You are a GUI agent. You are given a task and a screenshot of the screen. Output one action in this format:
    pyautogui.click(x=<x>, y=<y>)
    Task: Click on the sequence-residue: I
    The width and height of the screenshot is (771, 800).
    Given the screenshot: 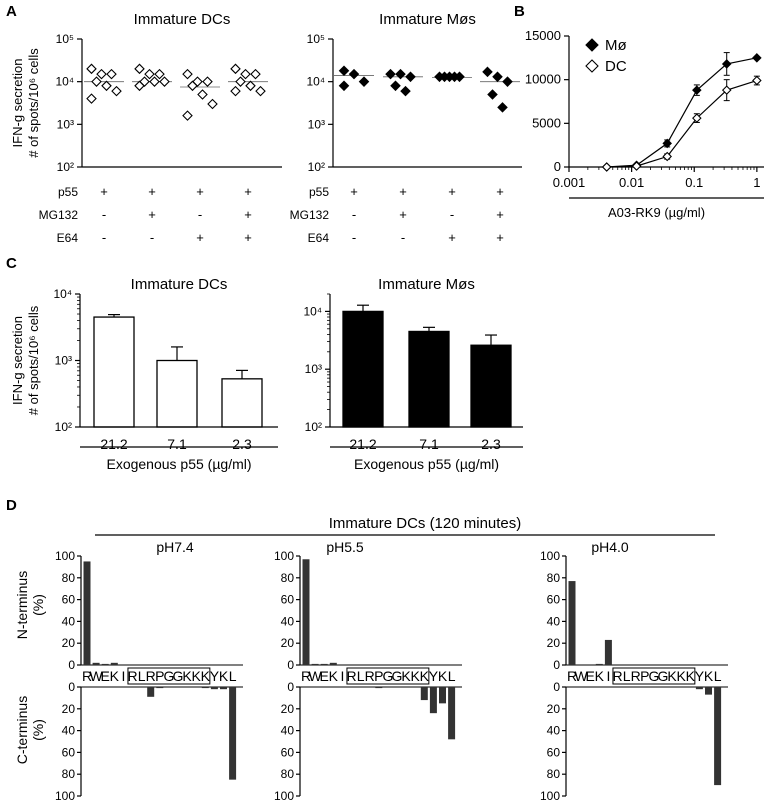 What is the action you would take?
    pyautogui.click(x=608, y=676)
    